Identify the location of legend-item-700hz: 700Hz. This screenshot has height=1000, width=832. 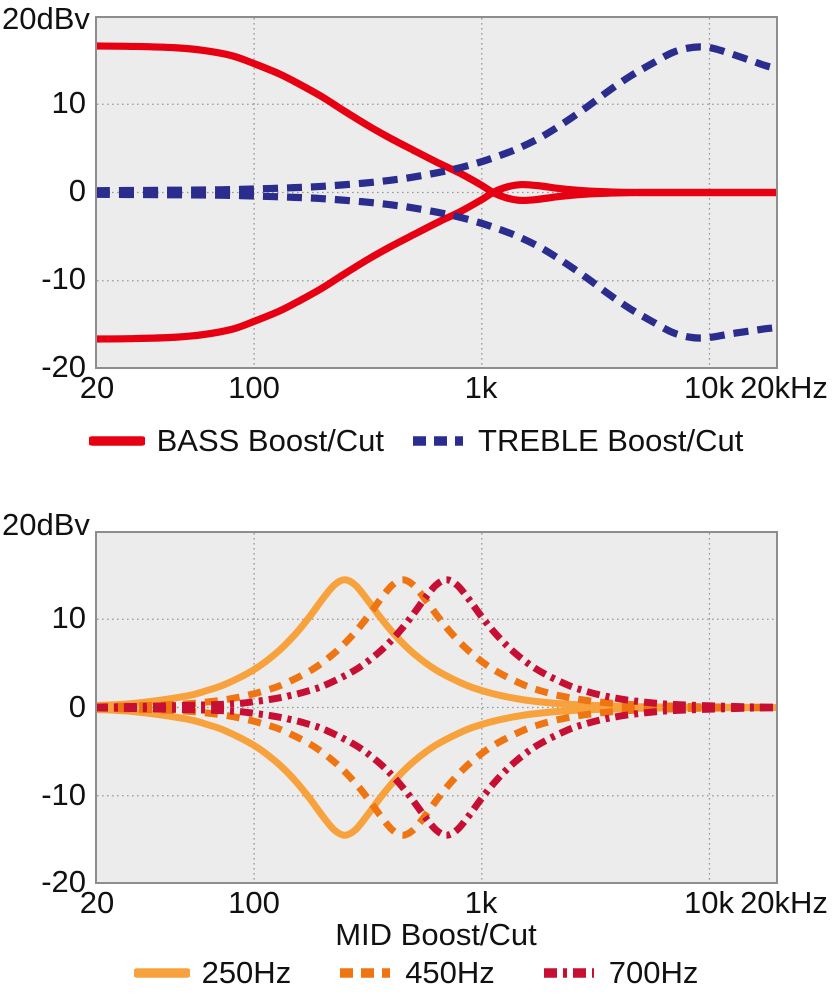
(620, 973).